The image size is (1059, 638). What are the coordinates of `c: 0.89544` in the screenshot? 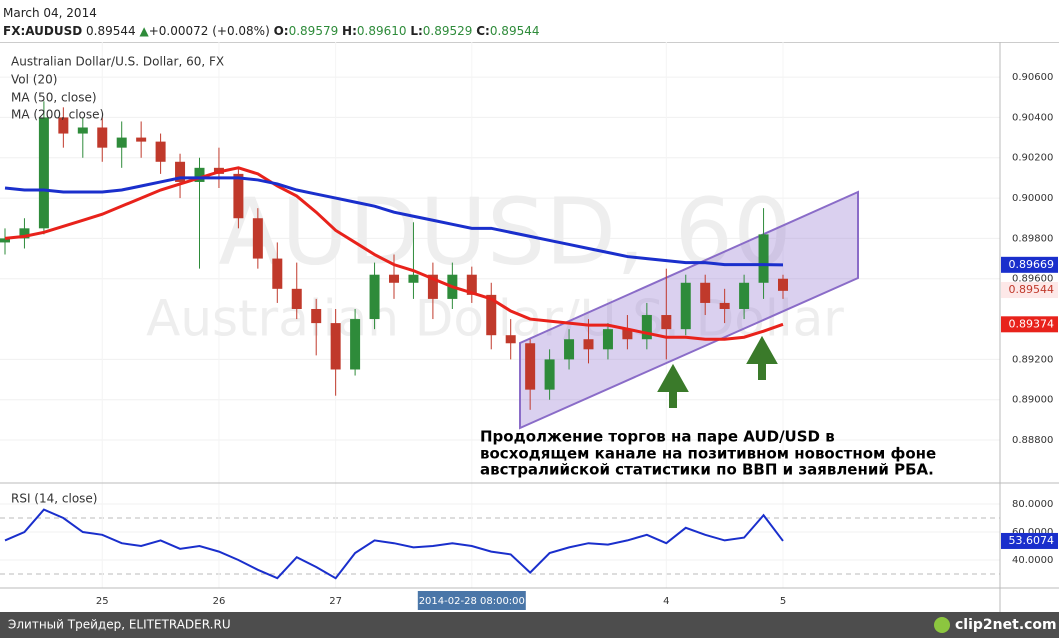 It's located at (514, 31).